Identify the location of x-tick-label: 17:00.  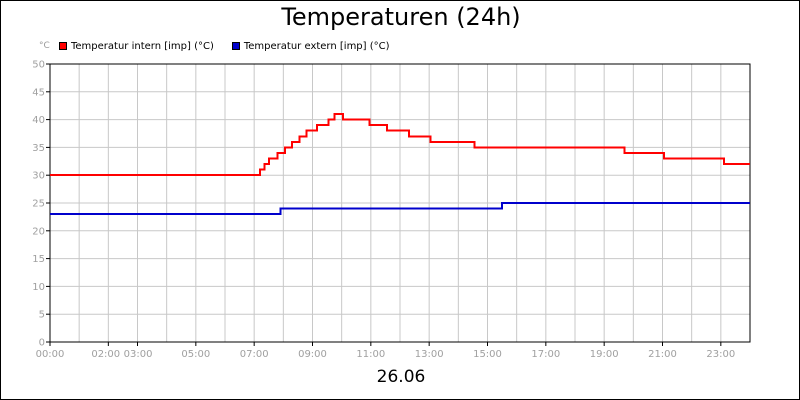
(545, 354).